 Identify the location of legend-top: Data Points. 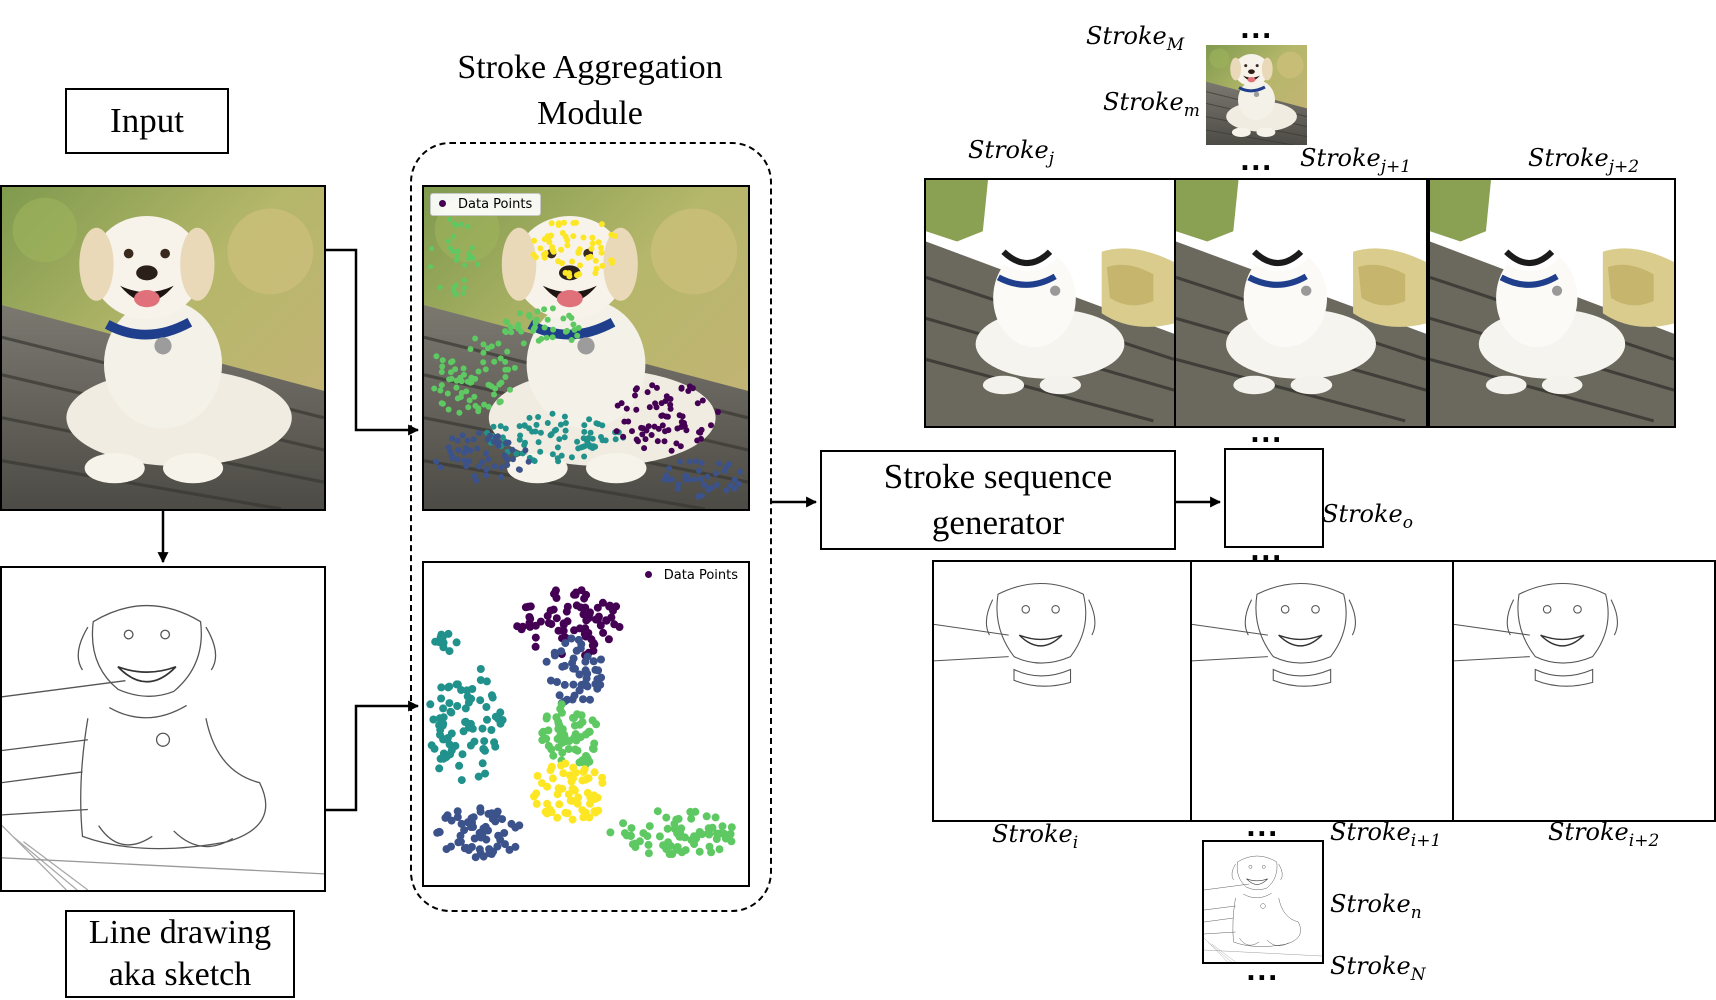
(486, 204).